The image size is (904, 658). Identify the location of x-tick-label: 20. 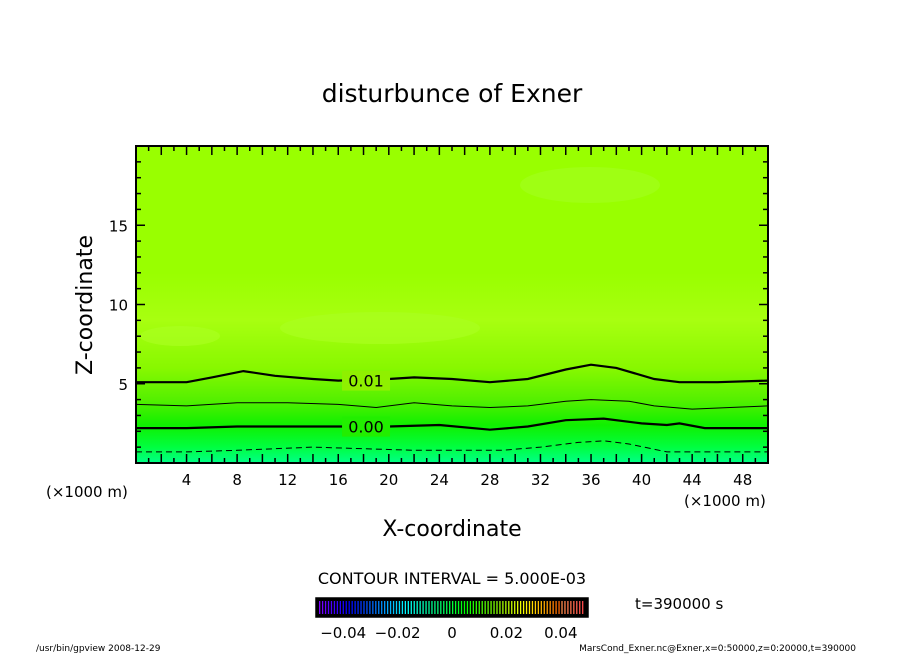
(388, 480).